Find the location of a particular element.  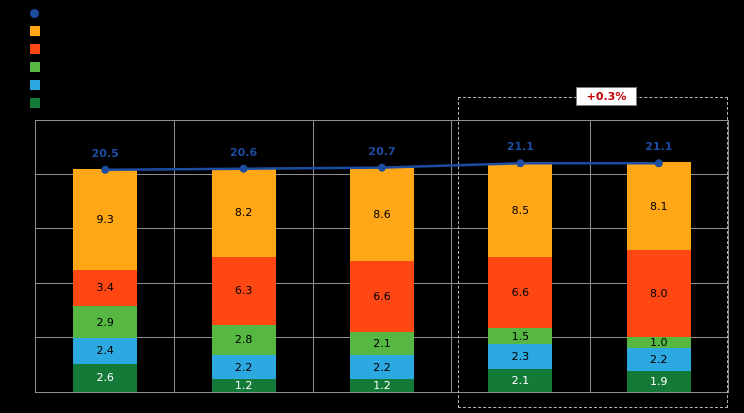

legend-item-total-line-marker is located at coordinates (35, 13).